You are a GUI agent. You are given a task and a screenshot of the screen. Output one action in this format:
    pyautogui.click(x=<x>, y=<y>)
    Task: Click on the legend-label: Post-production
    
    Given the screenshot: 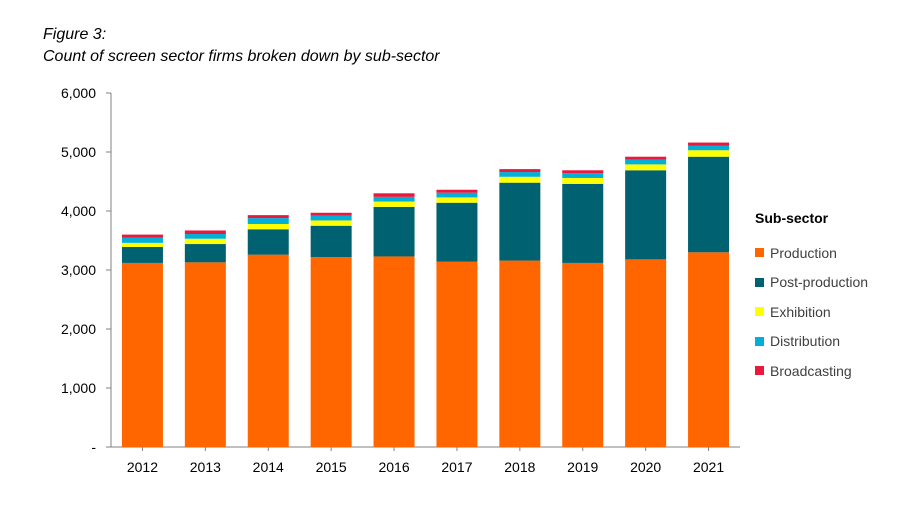 What is the action you would take?
    pyautogui.click(x=819, y=282)
    